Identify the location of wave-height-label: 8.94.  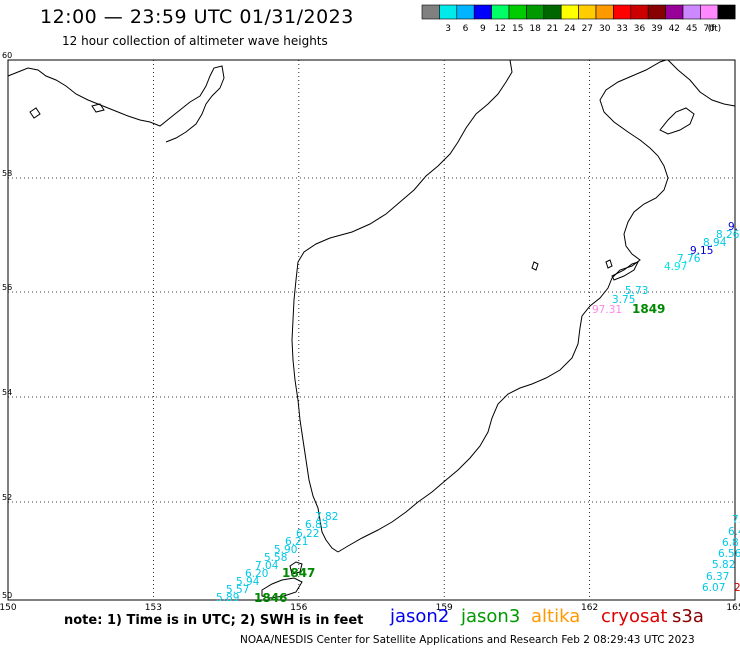
(715, 243).